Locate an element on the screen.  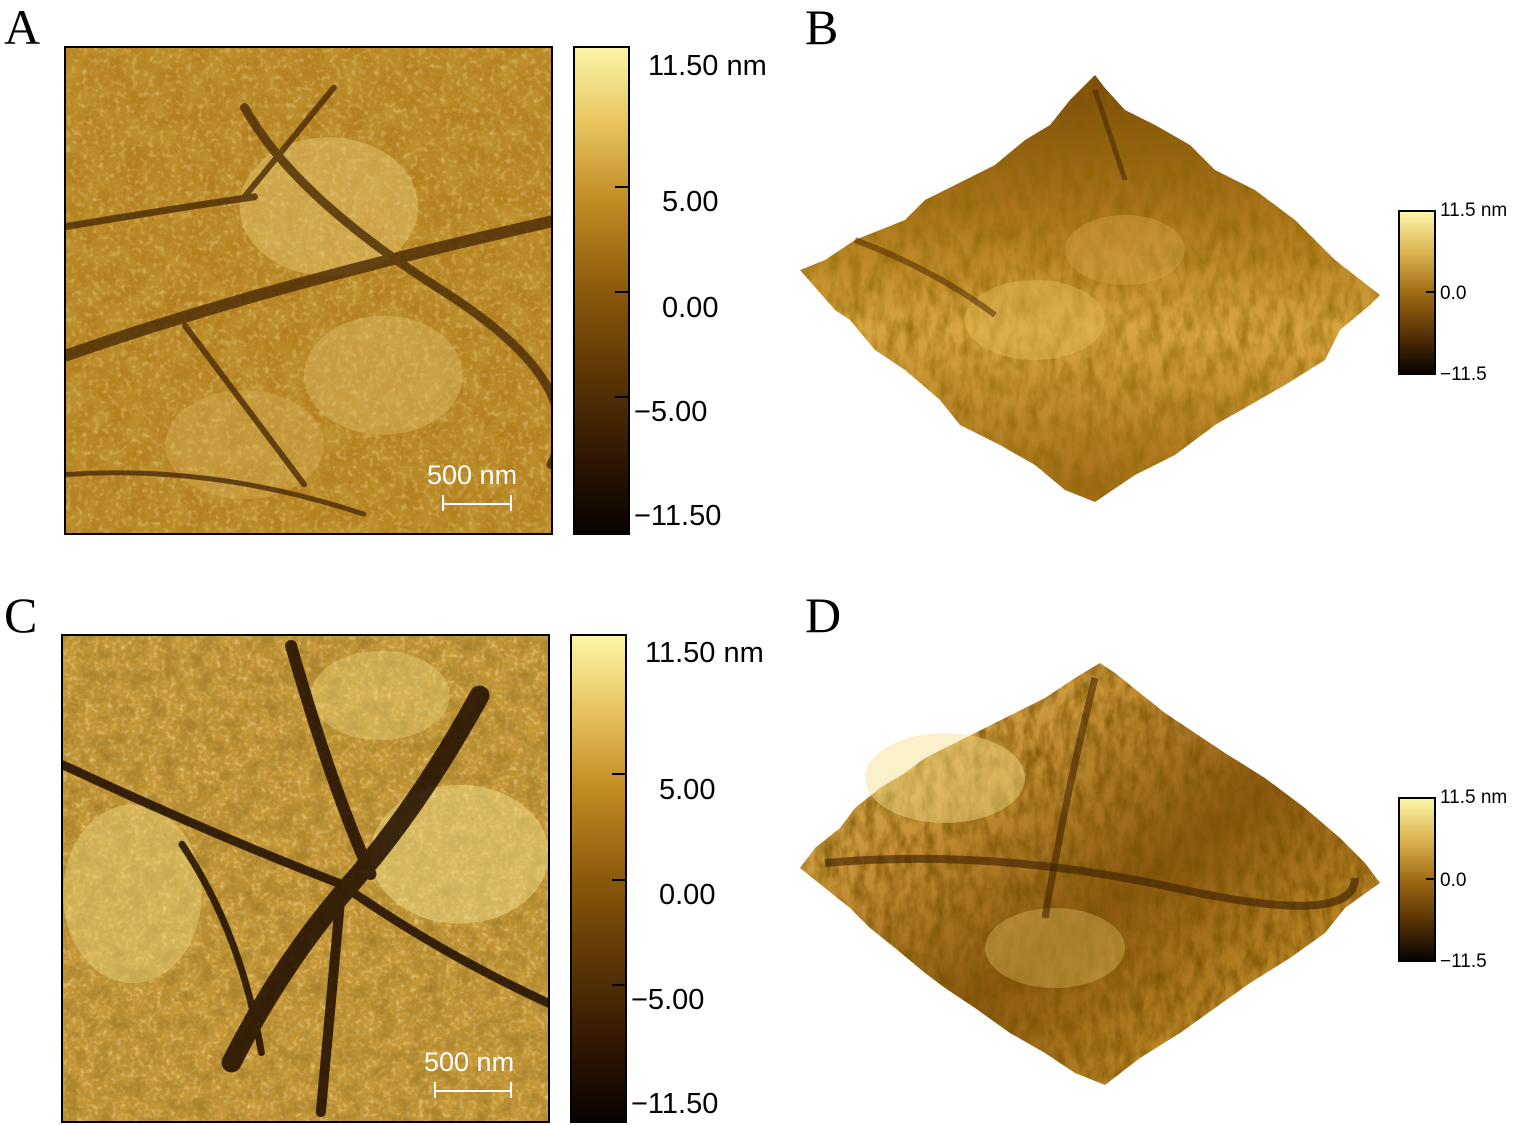
colorbar-a-min: −11.50 is located at coordinates (678, 516).